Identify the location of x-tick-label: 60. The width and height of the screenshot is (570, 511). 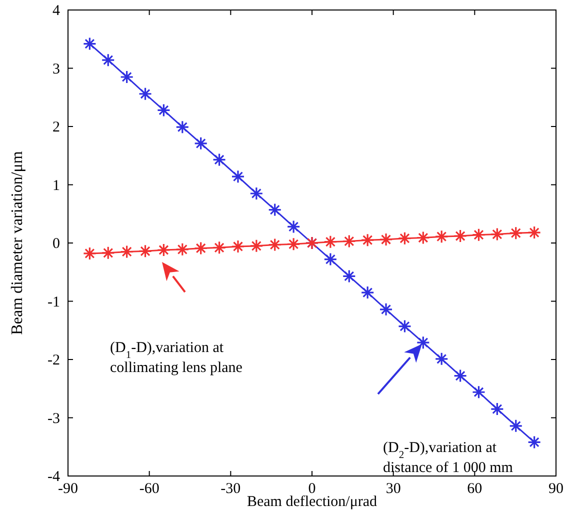
(474, 489).